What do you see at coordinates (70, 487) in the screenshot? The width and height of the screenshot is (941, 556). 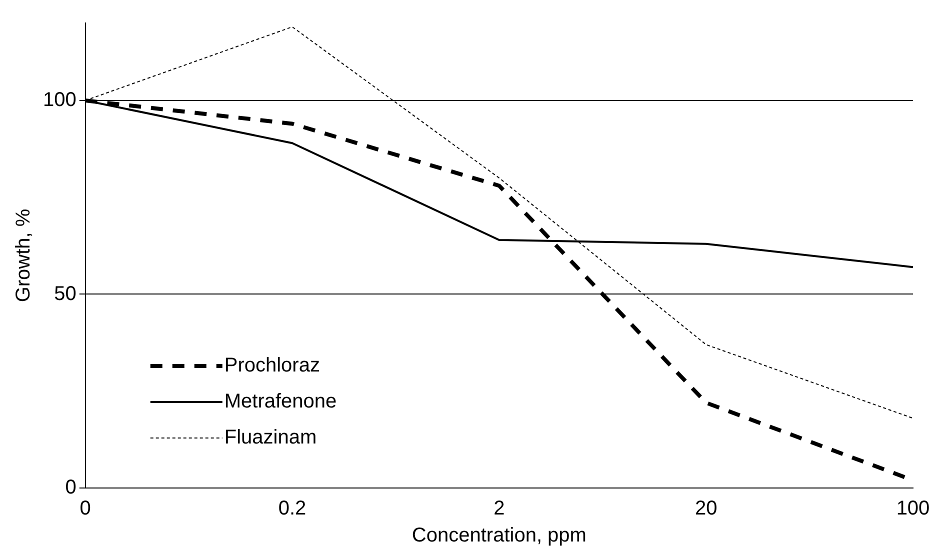 I see `y-tick-label: 0` at bounding box center [70, 487].